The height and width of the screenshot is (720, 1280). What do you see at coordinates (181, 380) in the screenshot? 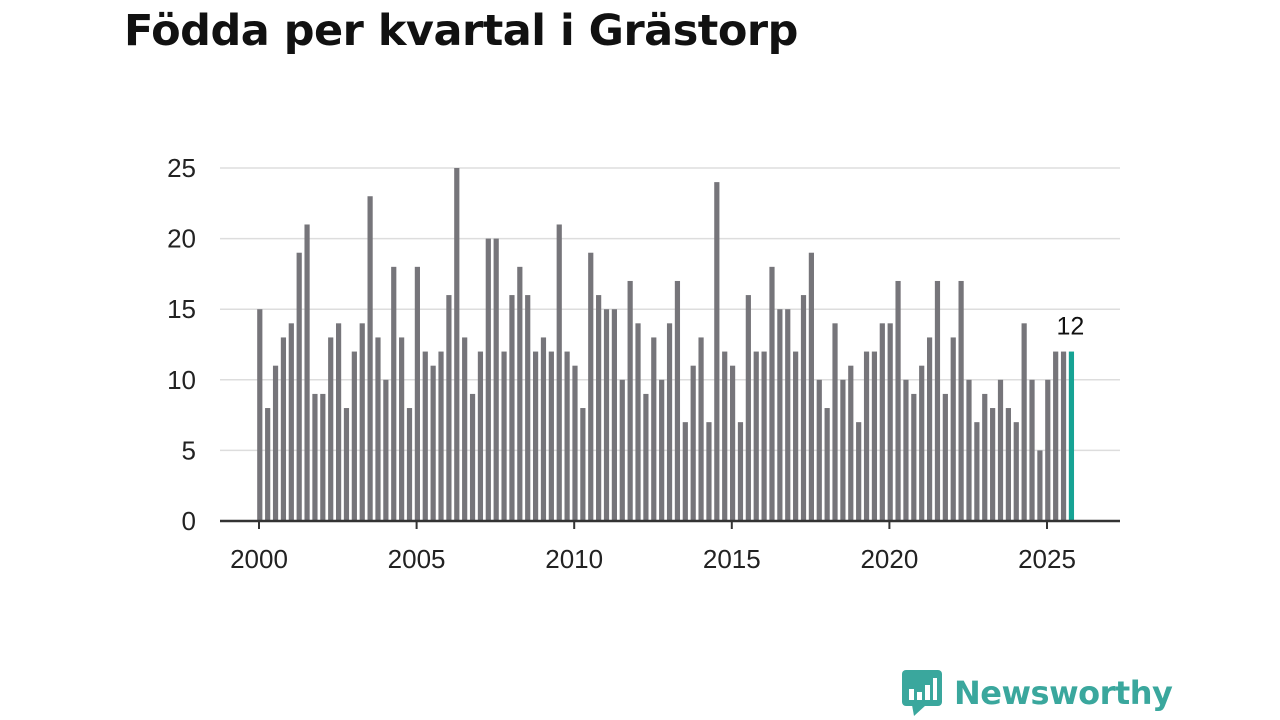
I see `y-tick-label: 10` at bounding box center [181, 380].